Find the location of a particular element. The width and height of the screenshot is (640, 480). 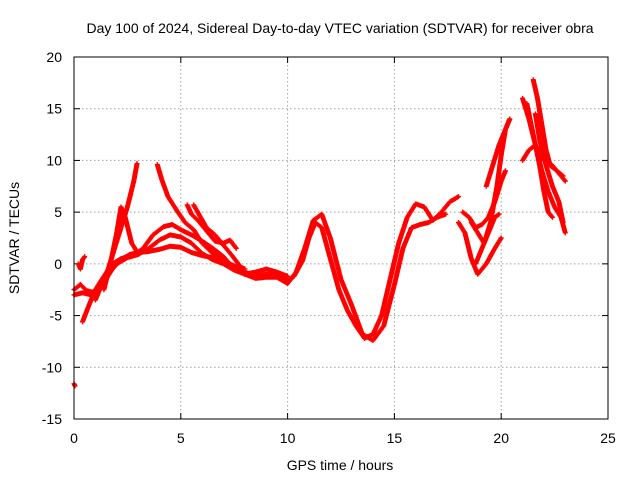

series-sat-N is located at coordinates (487, 239).